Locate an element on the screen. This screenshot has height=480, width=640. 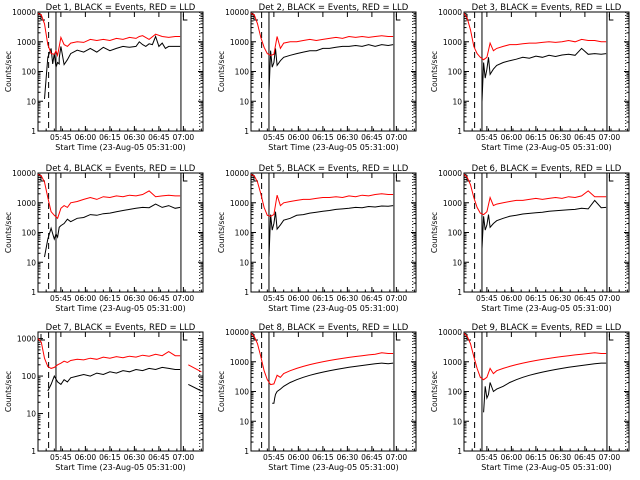
panel-title: Det 8, BLACK = Events, RED = LLD is located at coordinates (334, 328).